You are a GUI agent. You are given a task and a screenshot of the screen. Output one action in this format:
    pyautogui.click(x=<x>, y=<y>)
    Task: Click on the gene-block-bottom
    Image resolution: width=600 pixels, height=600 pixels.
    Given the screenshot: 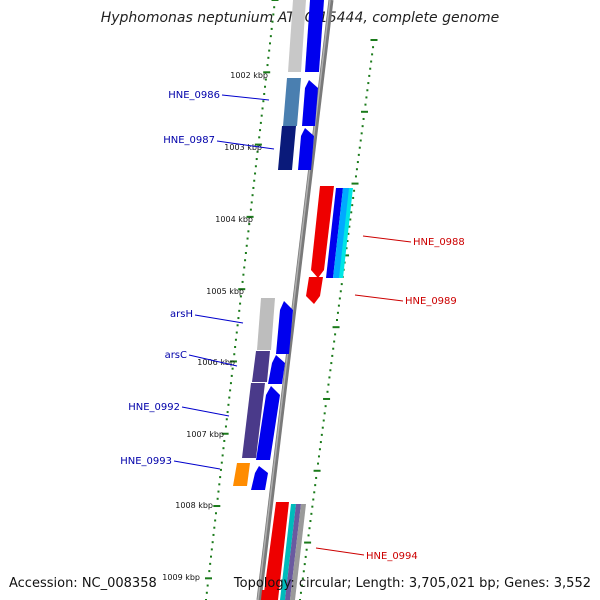 What is the action you would take?
    pyautogui.click(x=266, y=595)
    